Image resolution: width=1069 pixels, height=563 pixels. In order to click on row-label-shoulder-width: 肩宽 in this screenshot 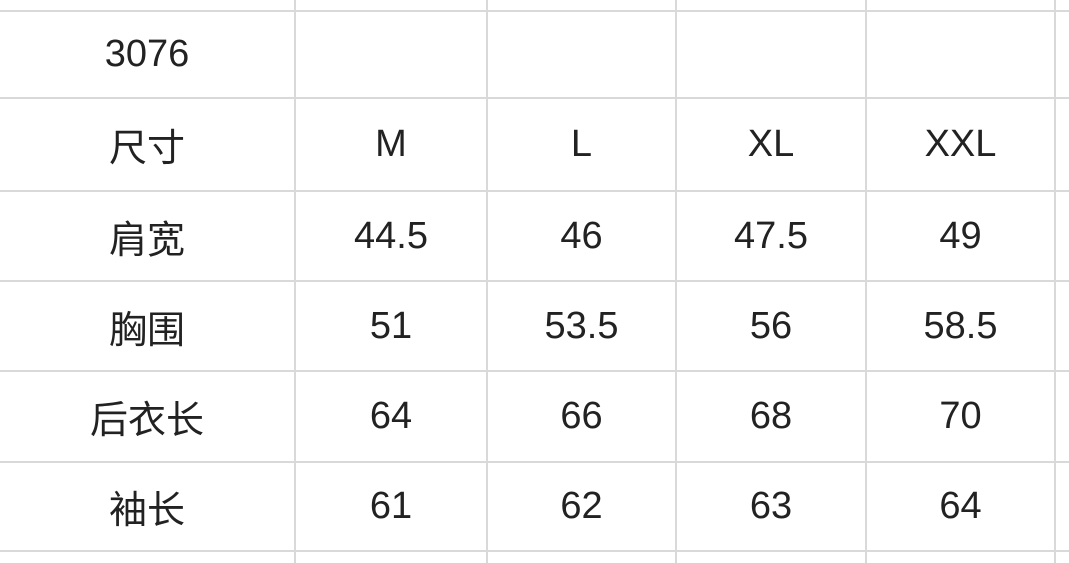, I will do `click(147, 236)`.